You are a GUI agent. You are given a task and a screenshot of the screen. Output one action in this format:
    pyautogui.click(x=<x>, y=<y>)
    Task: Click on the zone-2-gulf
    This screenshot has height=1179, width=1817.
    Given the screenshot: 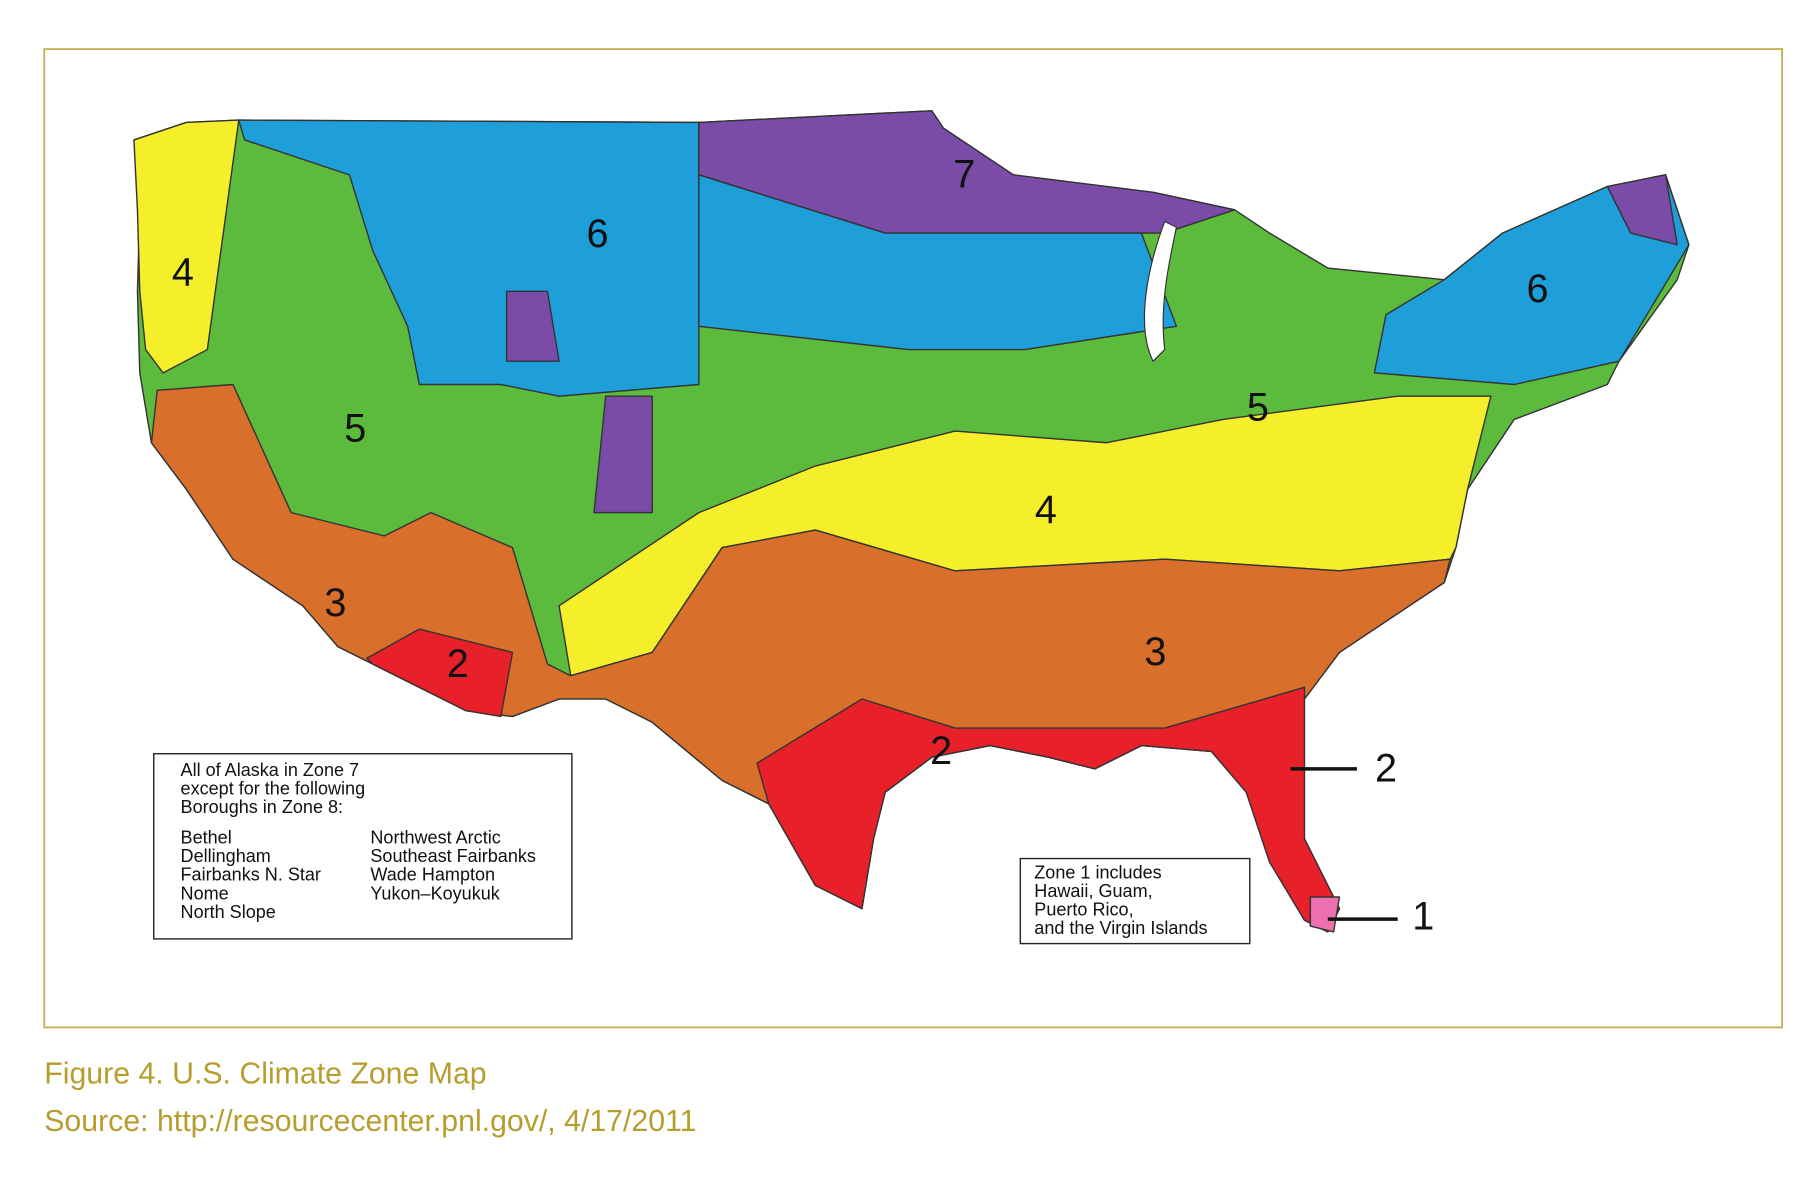 What is the action you would take?
    pyautogui.click(x=1048, y=809)
    